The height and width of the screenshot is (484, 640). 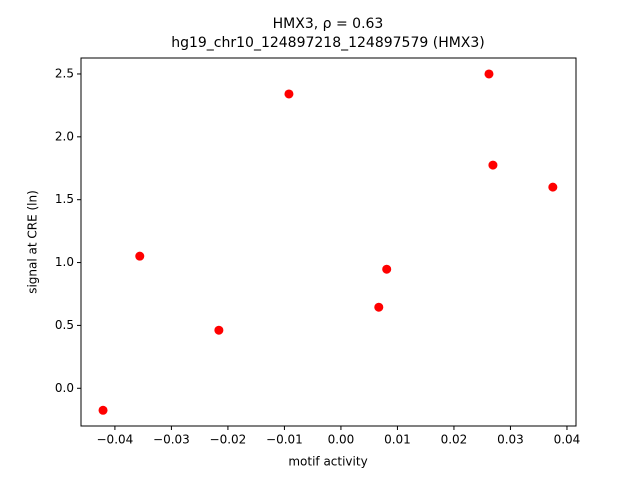 What do you see at coordinates (510, 440) in the screenshot?
I see `x-tick-label: 0.03` at bounding box center [510, 440].